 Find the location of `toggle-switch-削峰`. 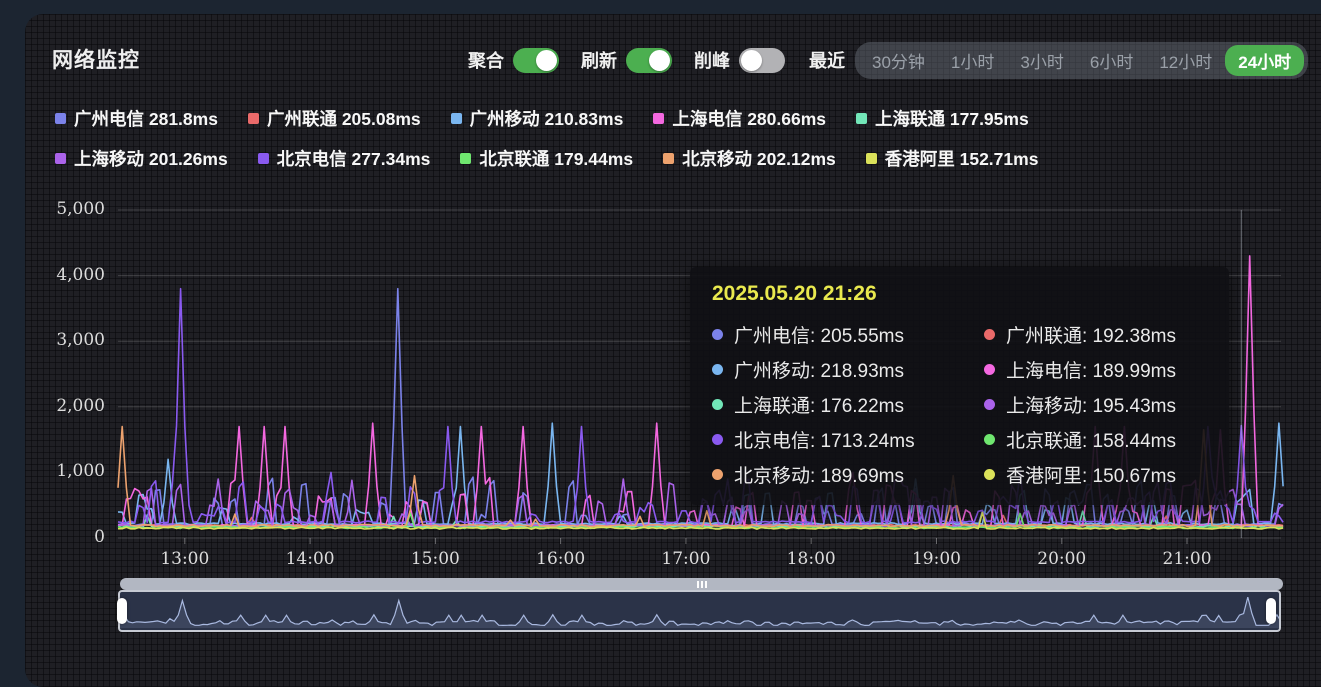

toggle-switch-削峰 is located at coordinates (762, 60).